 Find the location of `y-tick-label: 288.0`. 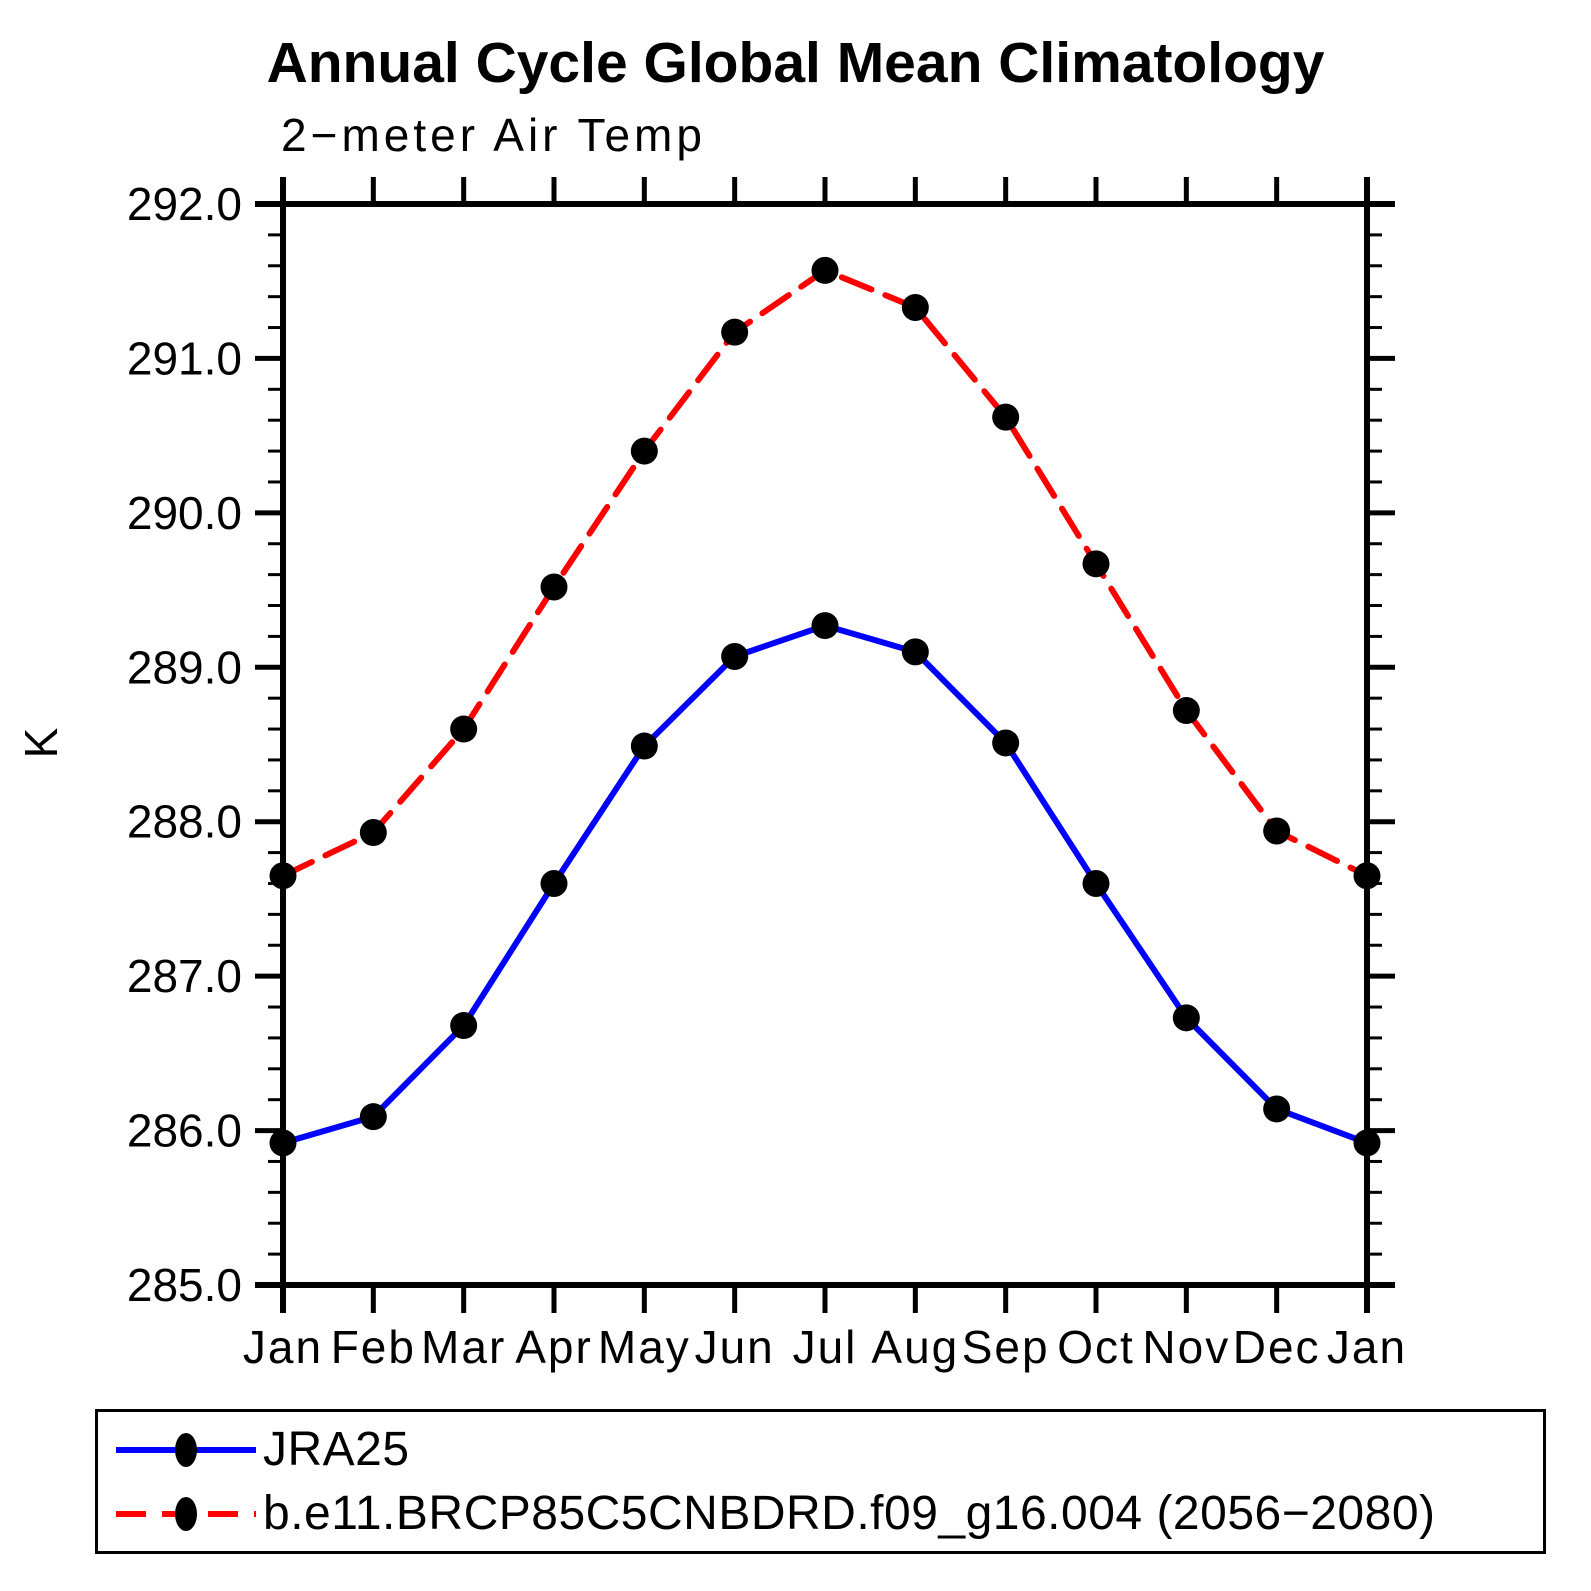

y-tick-label: 288.0 is located at coordinates (184, 822).